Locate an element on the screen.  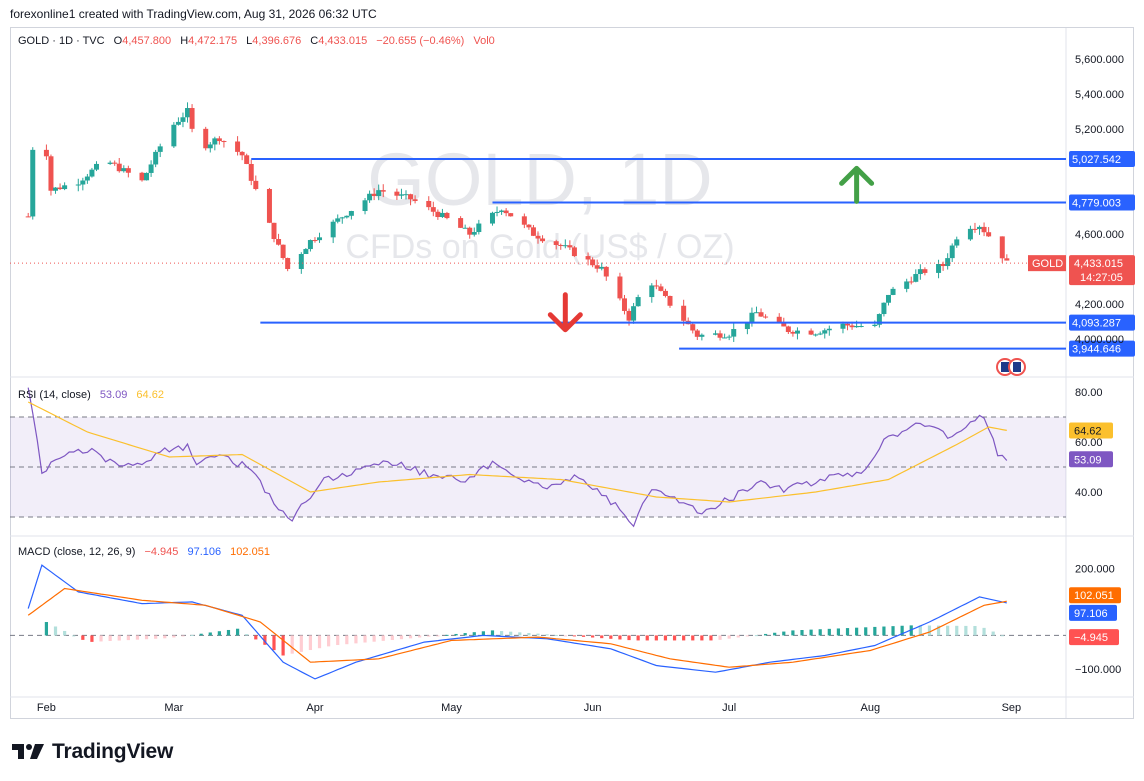
macd-pane is located at coordinates (538, 622).